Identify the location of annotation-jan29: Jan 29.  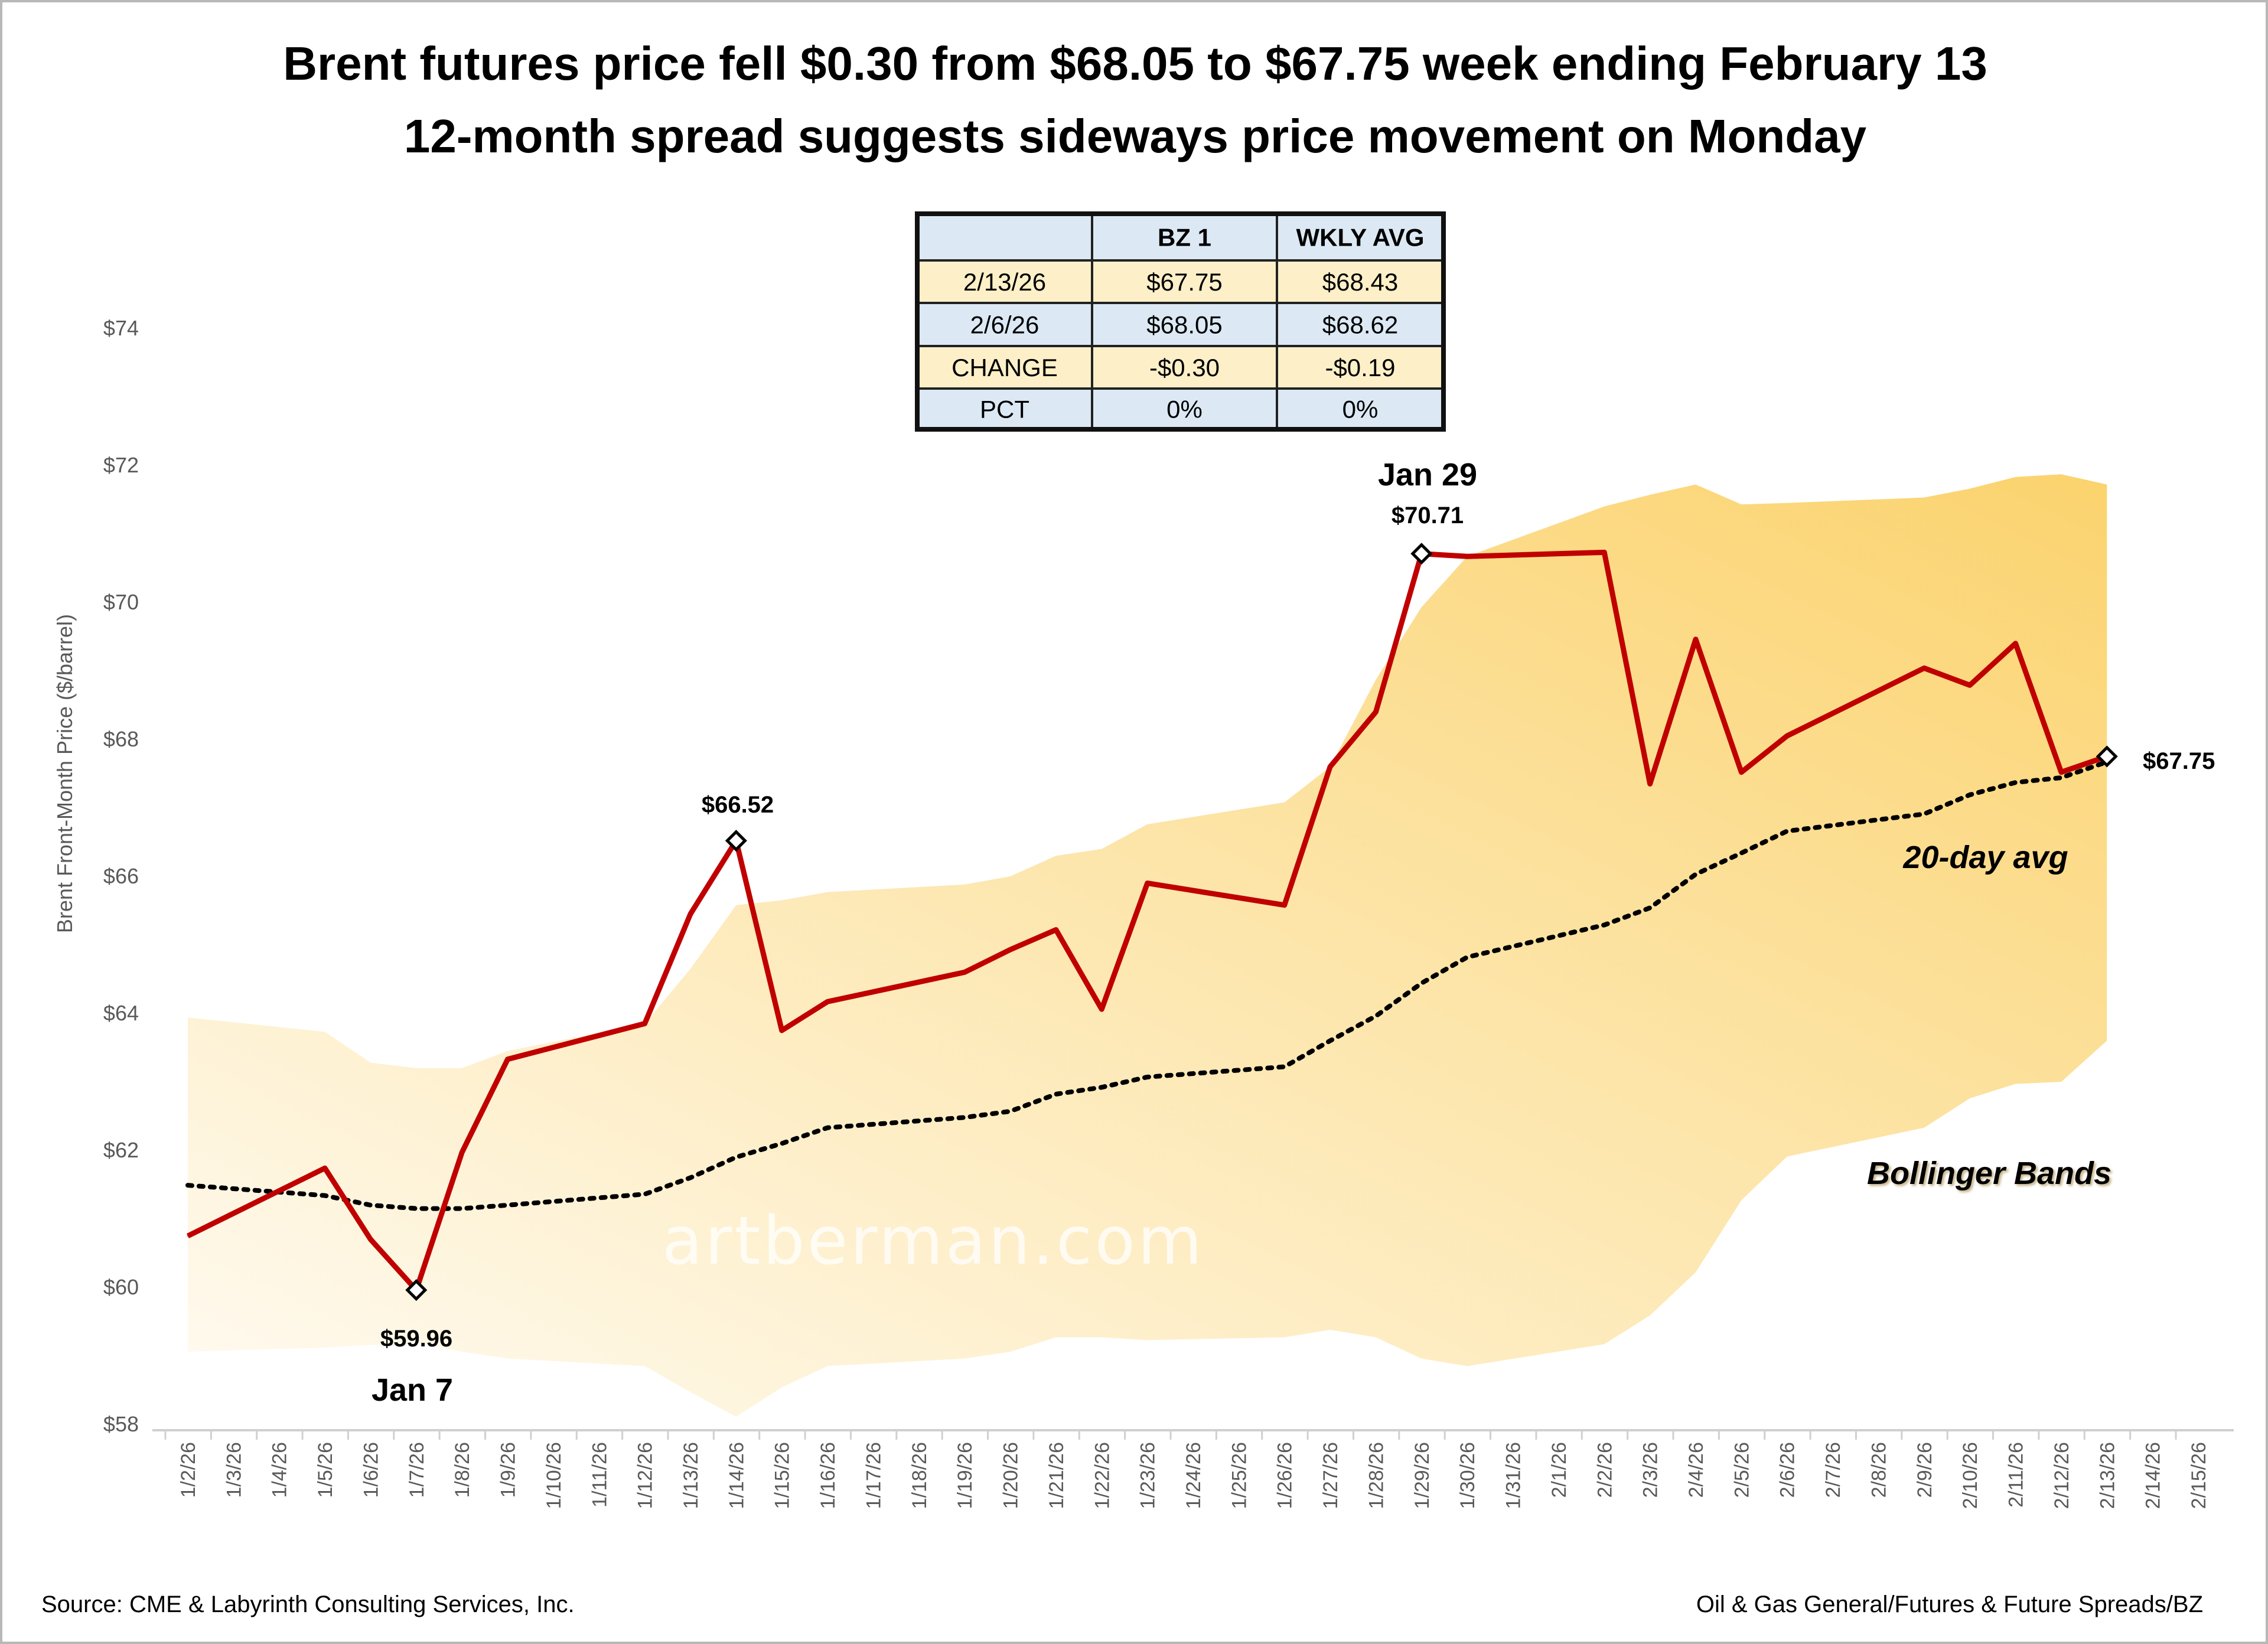
(1427, 474).